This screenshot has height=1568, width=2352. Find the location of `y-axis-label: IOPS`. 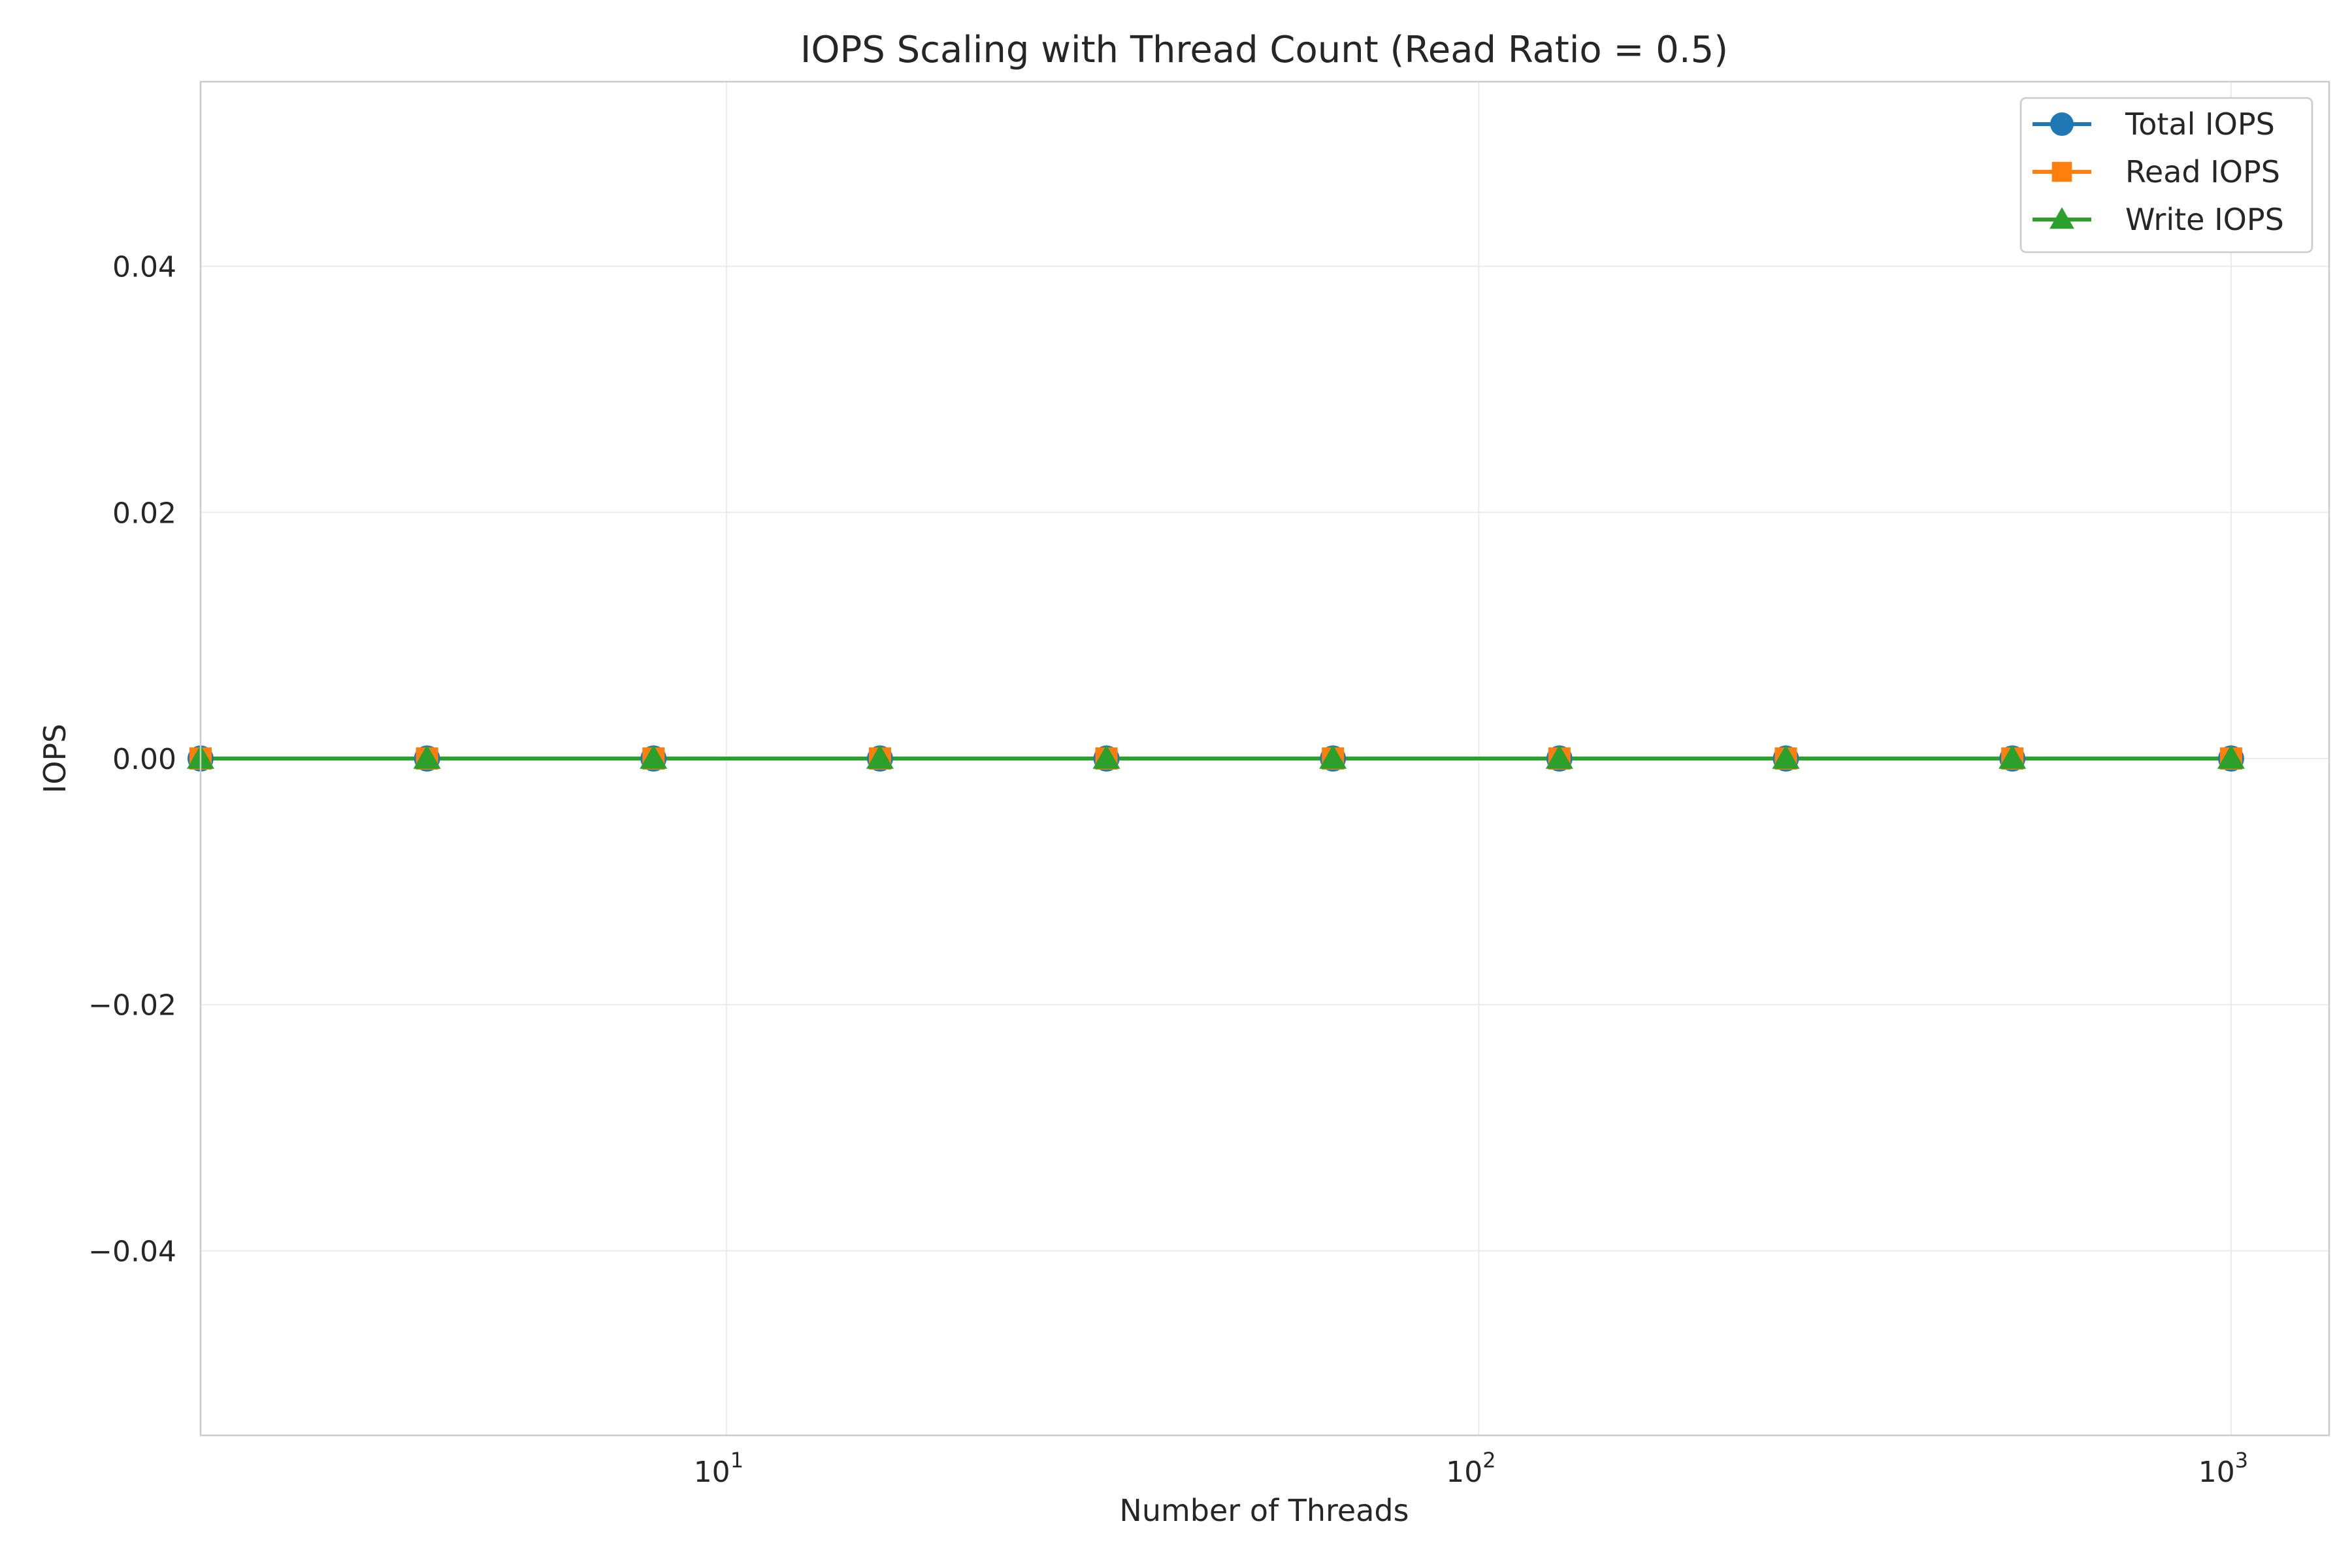

y-axis-label: IOPS is located at coordinates (55, 759).